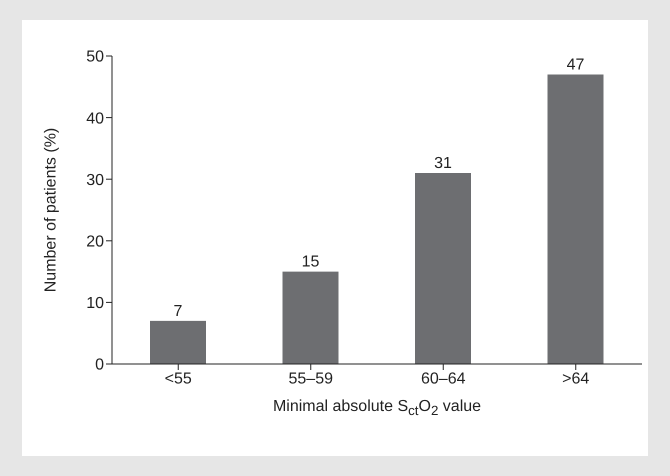 The width and height of the screenshot is (670, 476). I want to click on x-tick-label: <55, so click(178, 379).